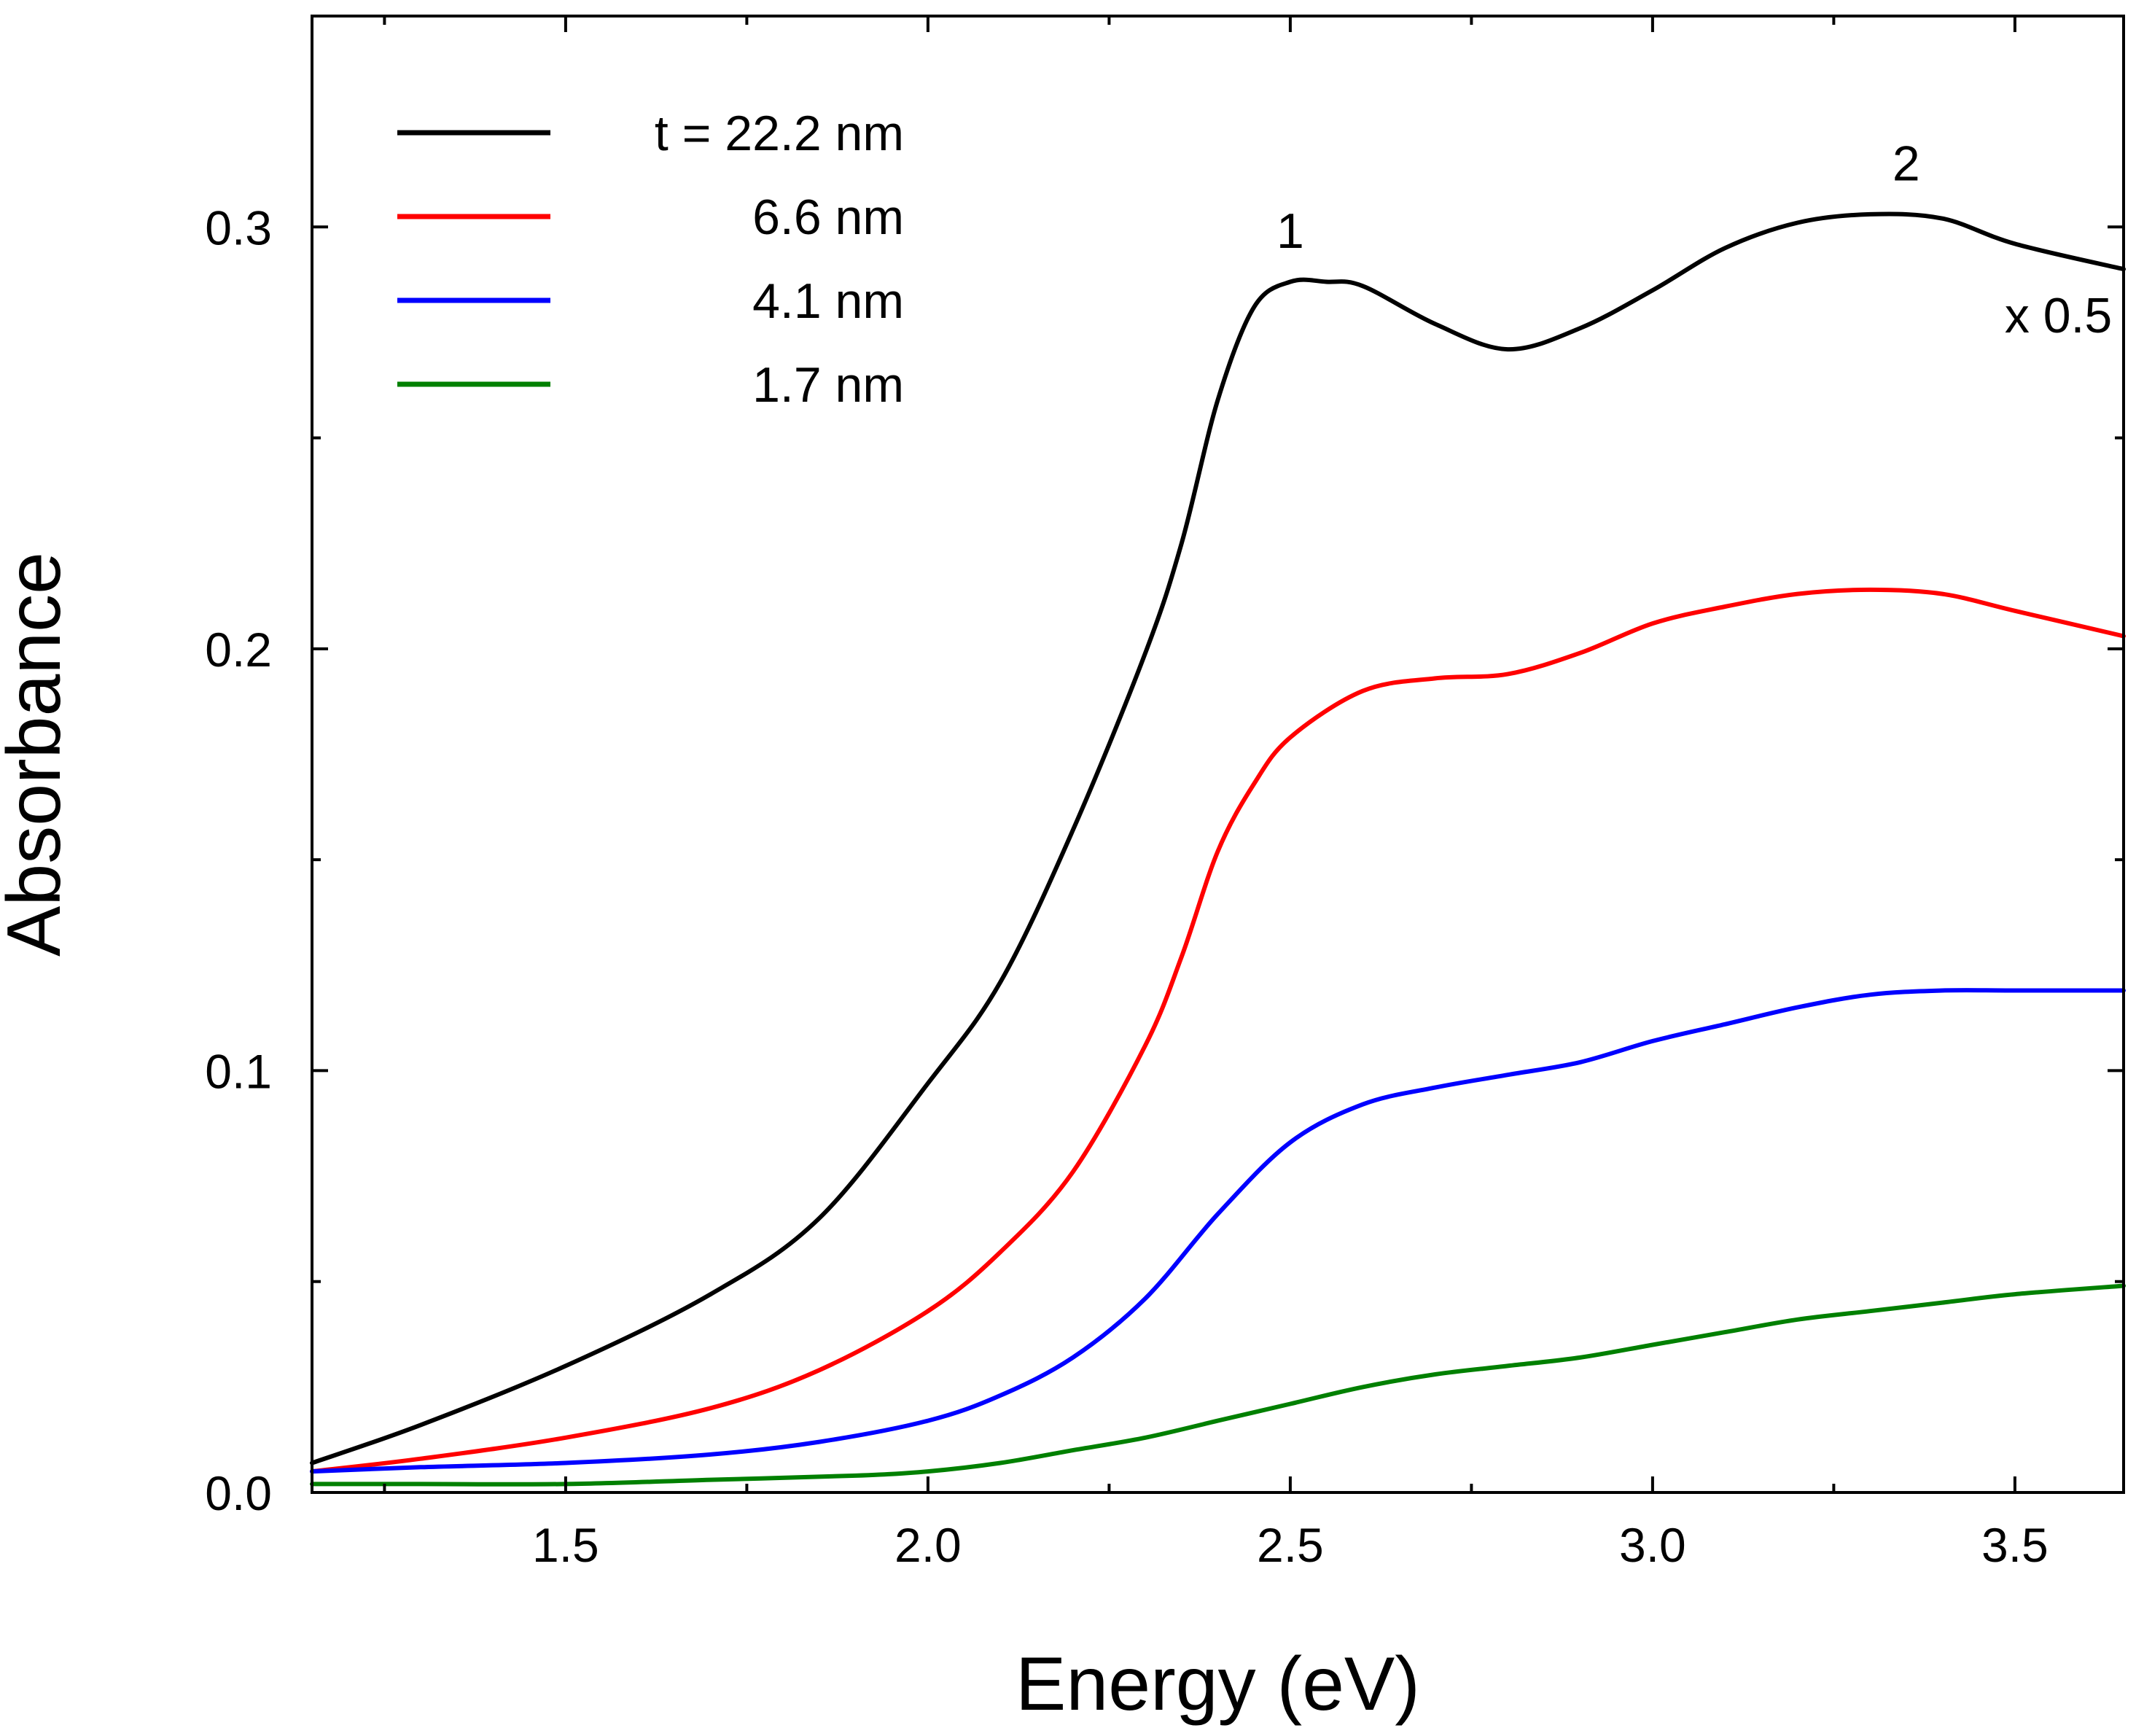 The image size is (2136, 1736). I want to click on x-axis-title: Energy (eV), so click(1218, 1685).